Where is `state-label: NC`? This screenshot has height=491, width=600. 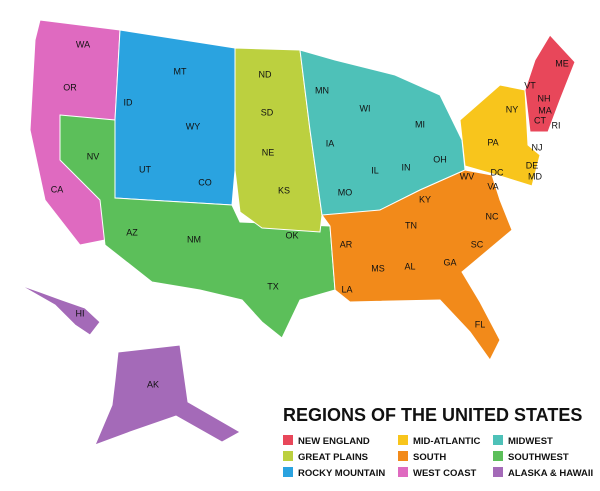
state-label: NC is located at coordinates (492, 216).